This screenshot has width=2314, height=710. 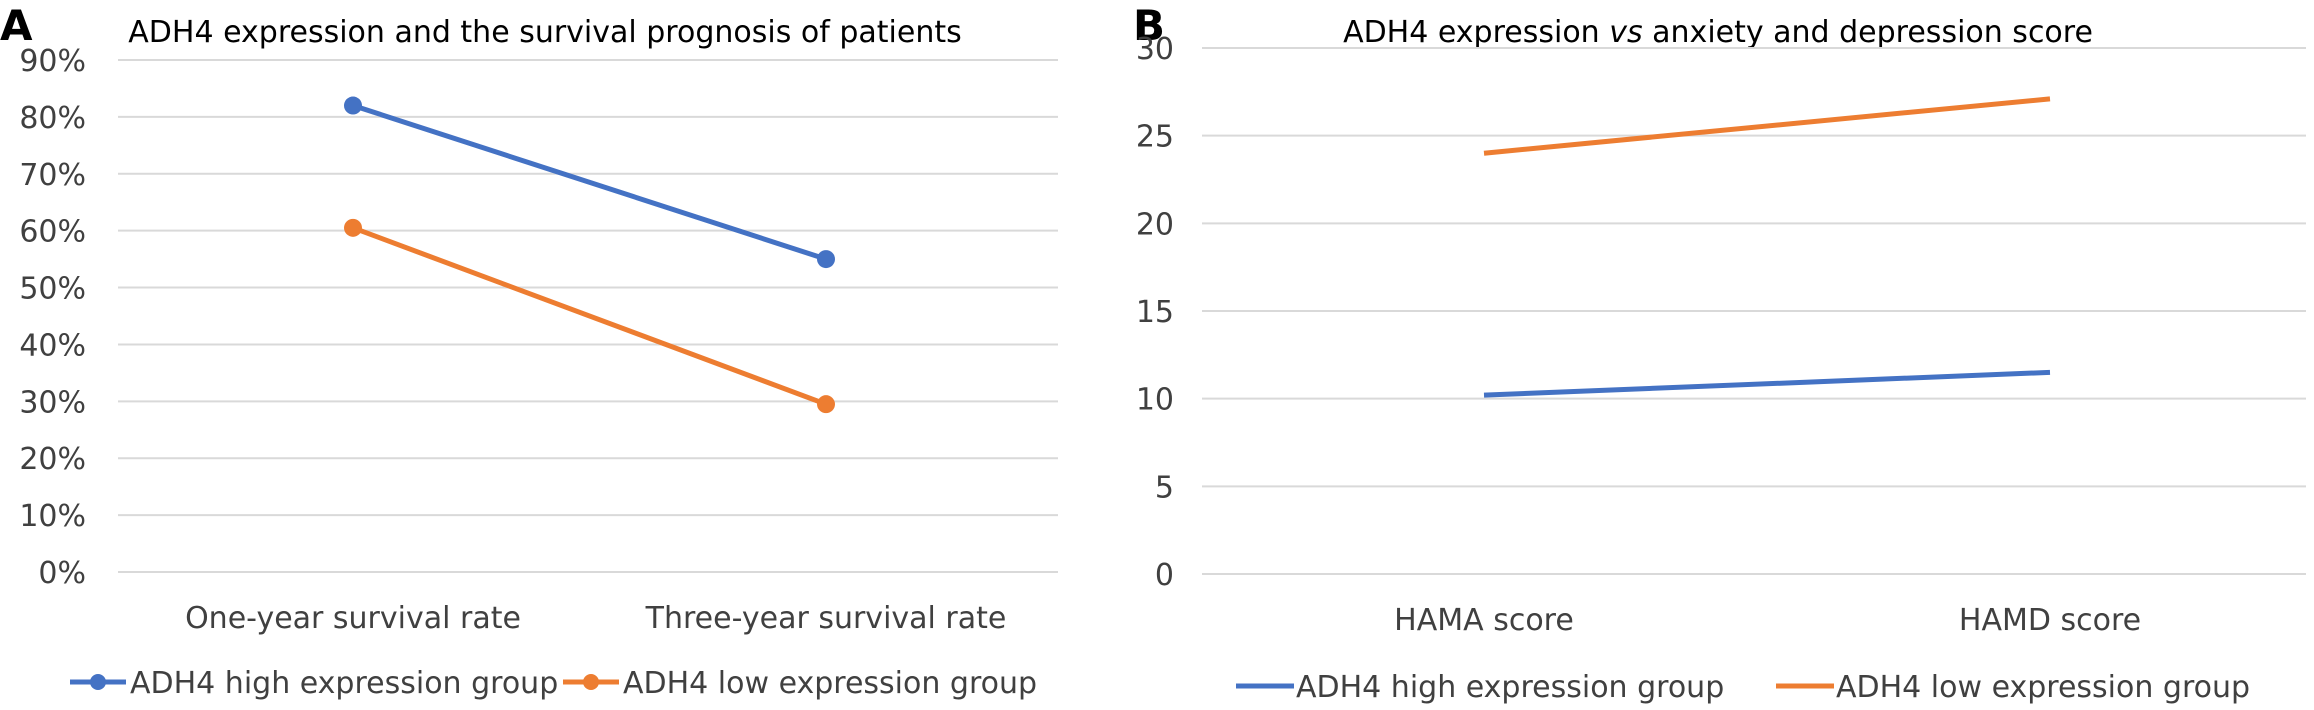 I want to click on chart-b-y-ticks: 30 25 20 15 10 5 0, so click(x=1155, y=312).